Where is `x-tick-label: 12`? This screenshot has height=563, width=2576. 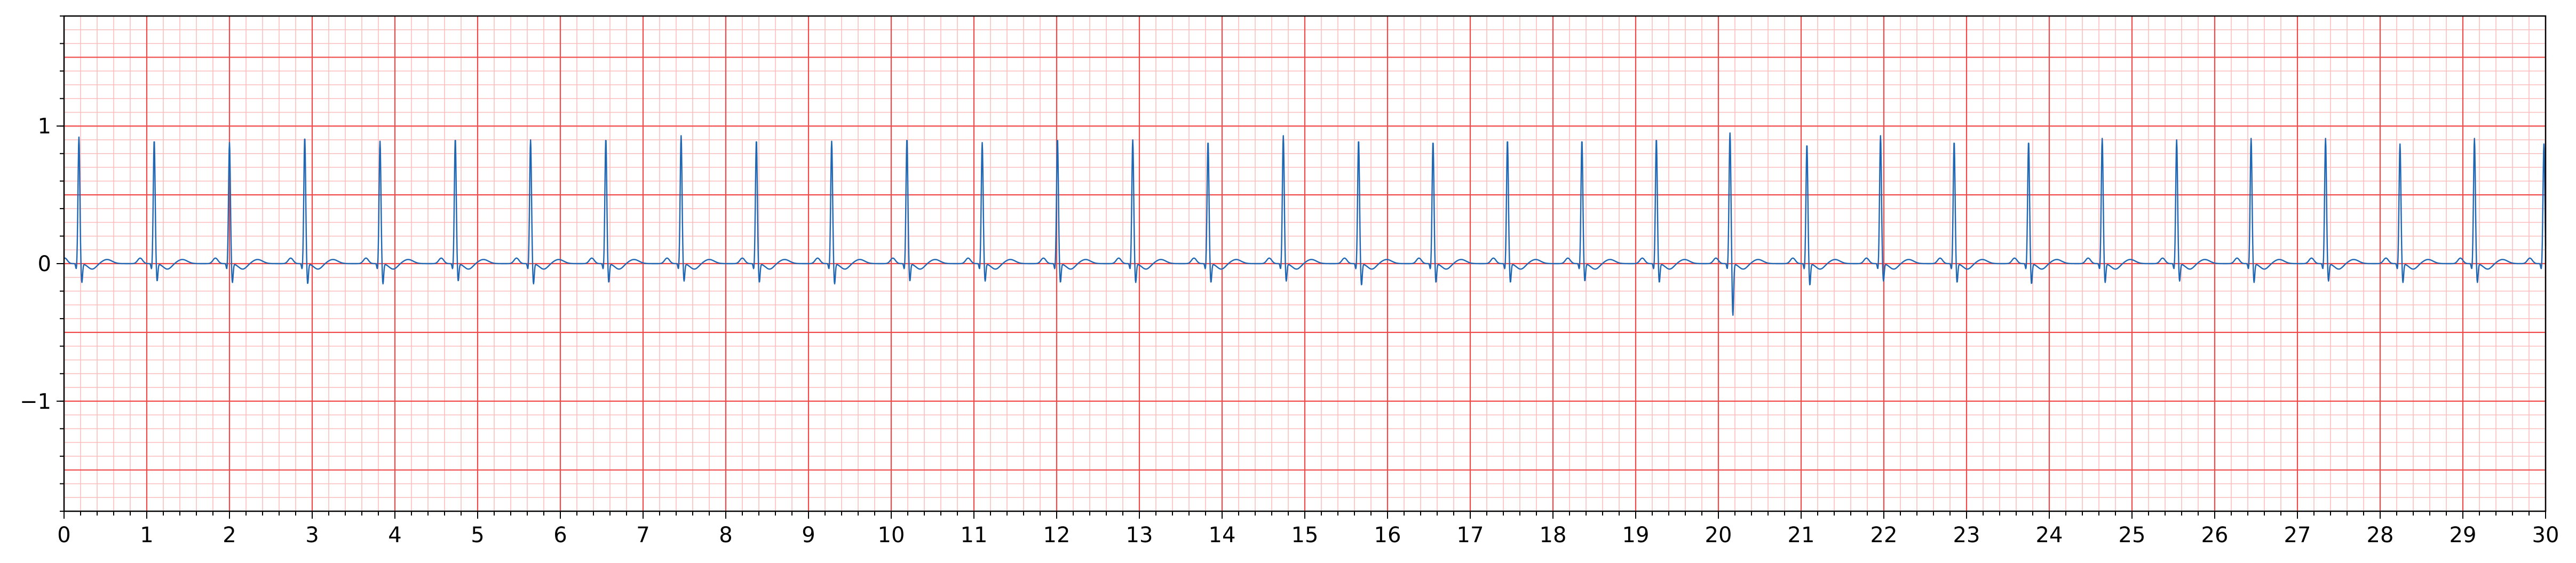 x-tick-label: 12 is located at coordinates (1057, 535).